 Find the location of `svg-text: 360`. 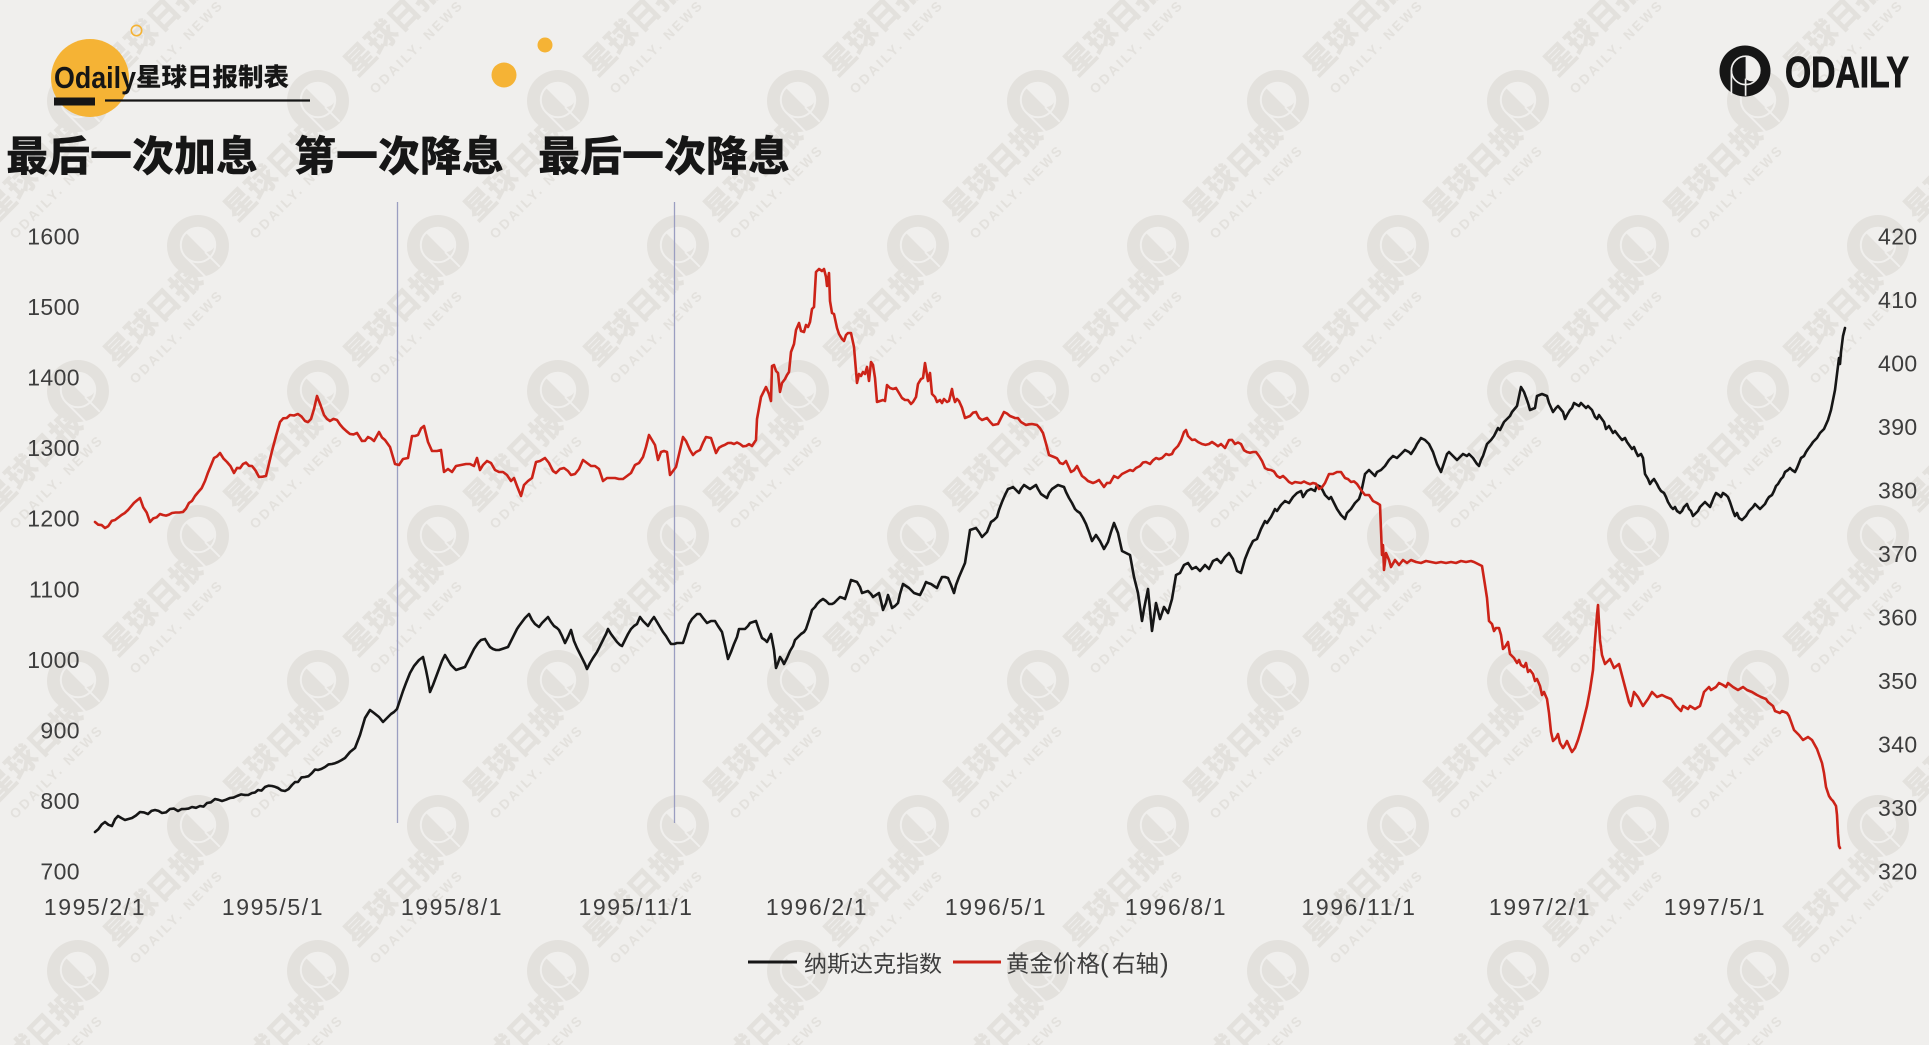

svg-text: 360 is located at coordinates (1898, 618).